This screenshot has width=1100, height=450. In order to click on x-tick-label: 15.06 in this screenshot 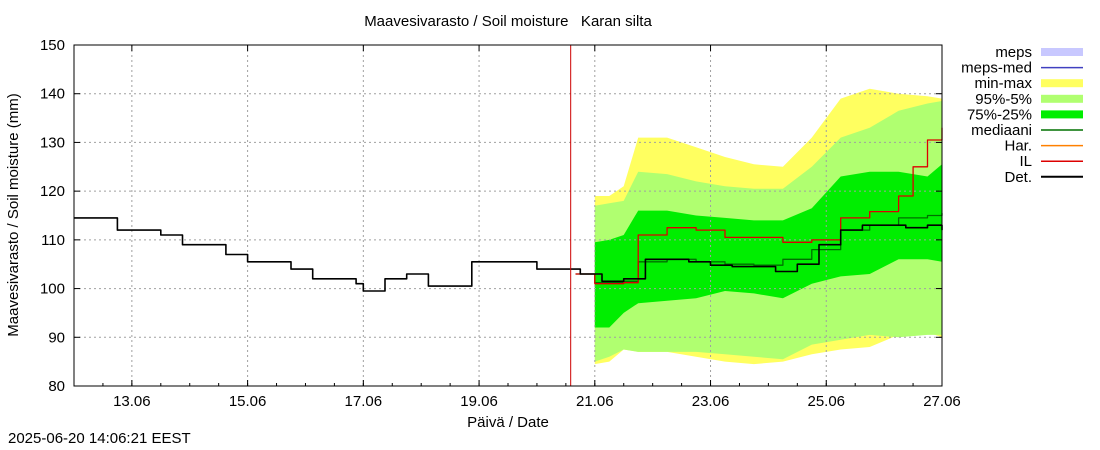, I will do `click(248, 401)`.